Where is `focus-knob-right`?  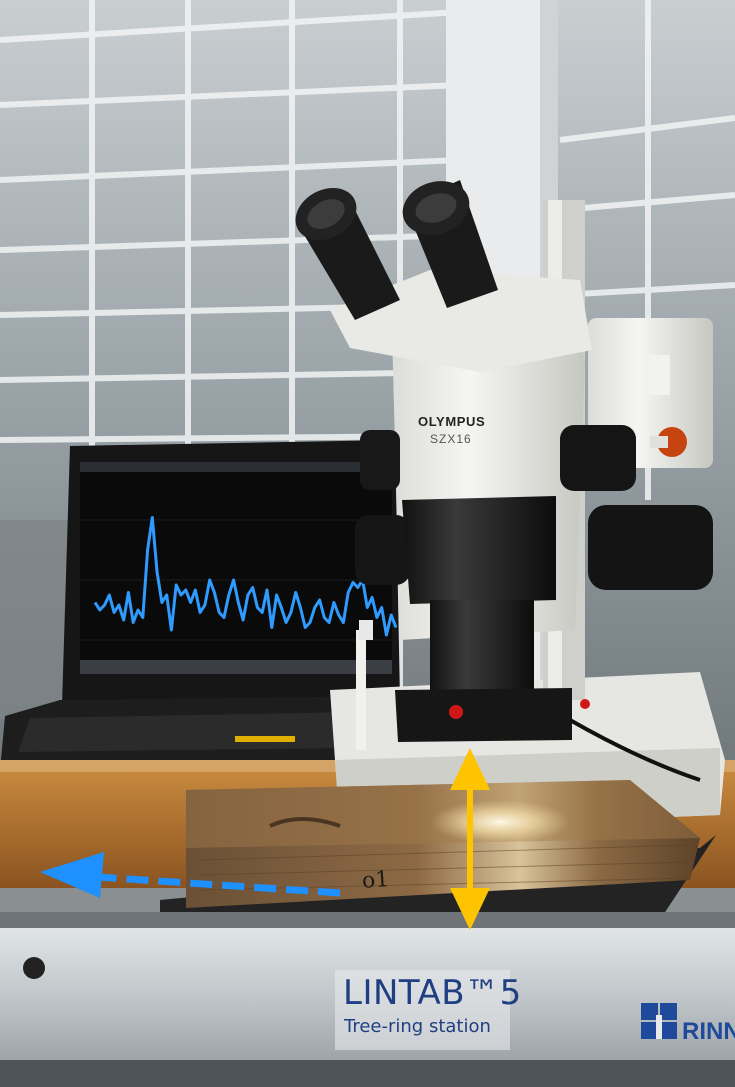 focus-knob-right is located at coordinates (650, 547).